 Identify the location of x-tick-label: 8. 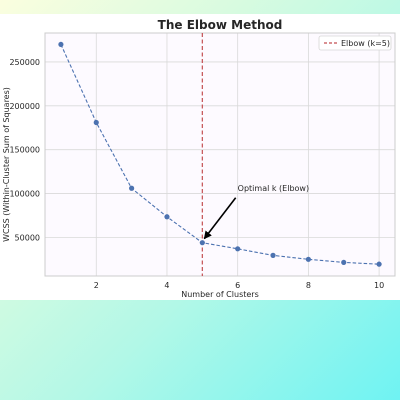
(308, 285).